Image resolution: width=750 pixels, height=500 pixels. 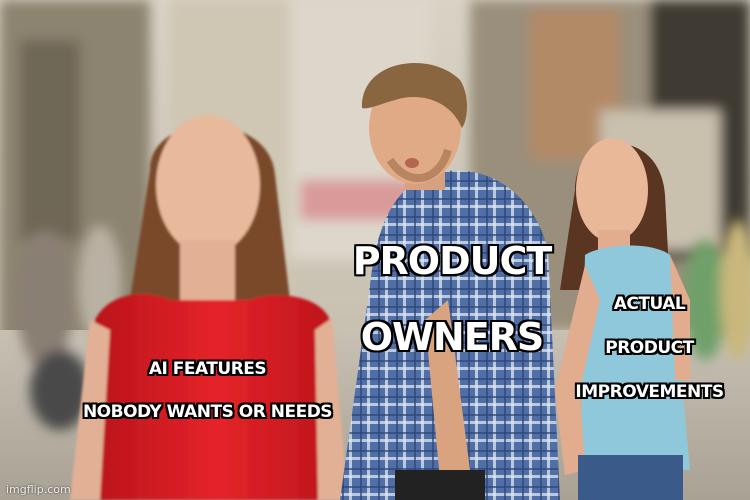 I want to click on imgflip-watermark: imgflip.com, so click(x=38, y=489).